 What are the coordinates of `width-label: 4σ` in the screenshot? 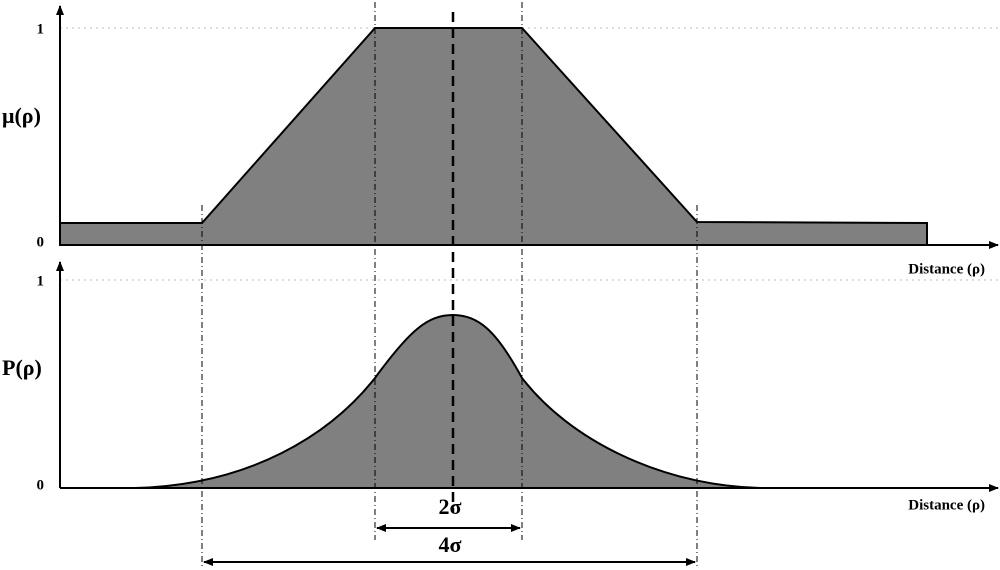 It's located at (450, 544).